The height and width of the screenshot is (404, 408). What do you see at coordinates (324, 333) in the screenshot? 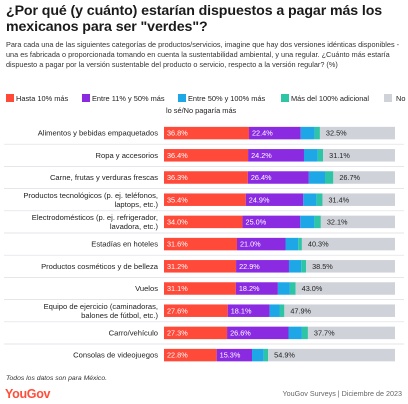
I see `data-label: 37.7%` at bounding box center [324, 333].